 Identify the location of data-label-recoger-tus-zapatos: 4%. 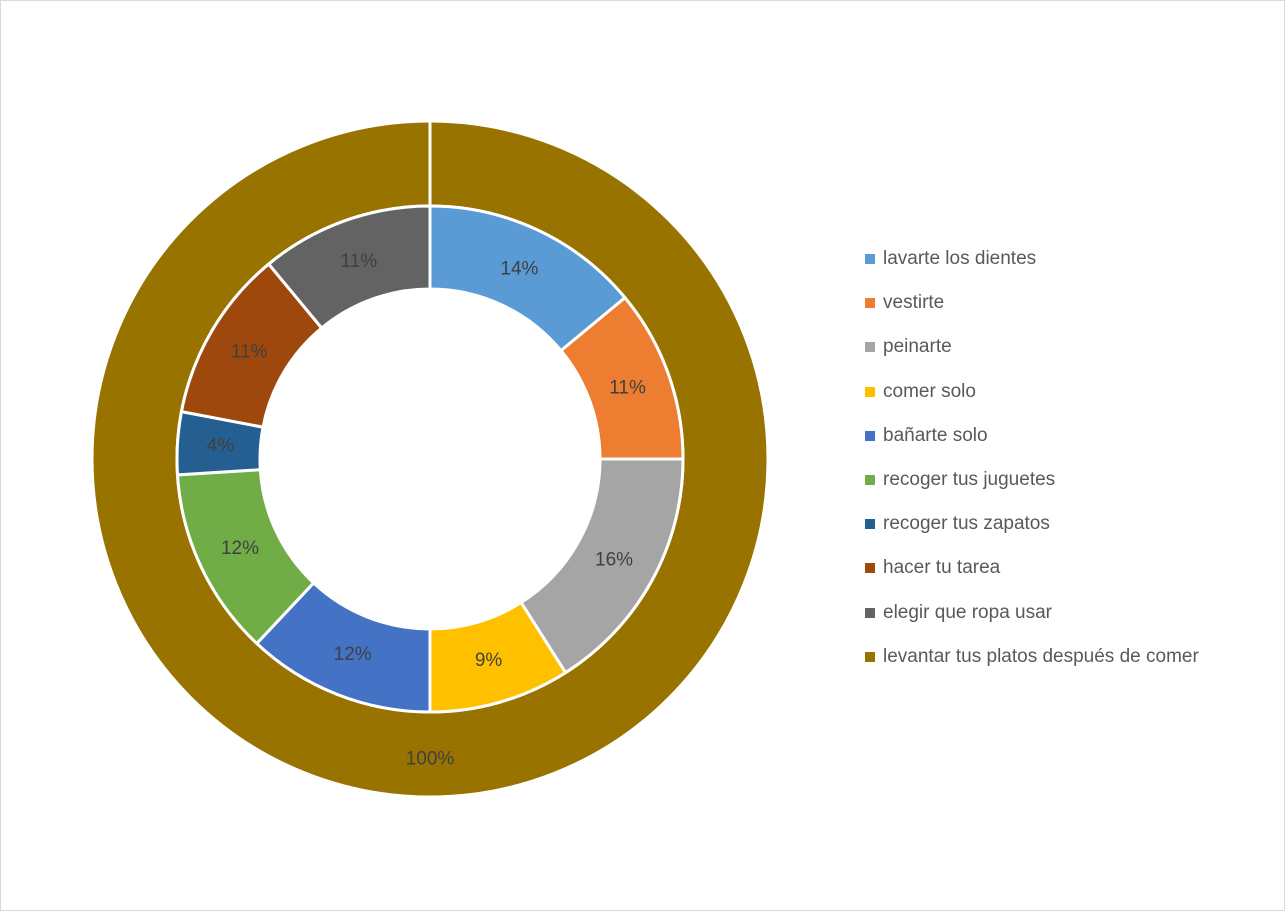
(221, 445).